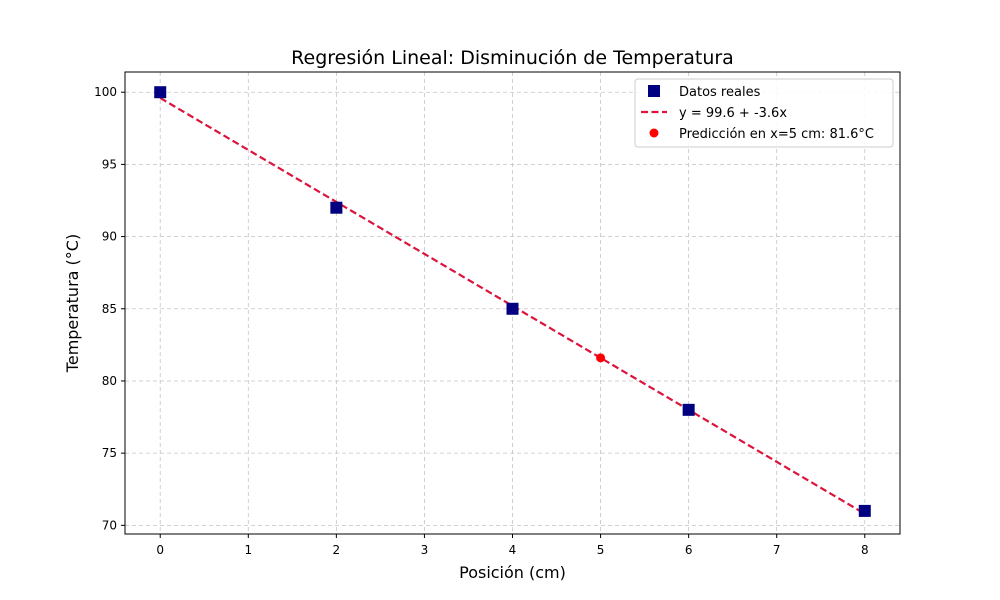 This screenshot has width=1000, height=600. Describe the element at coordinates (425, 550) in the screenshot. I see `x-tick-label: 3` at that location.